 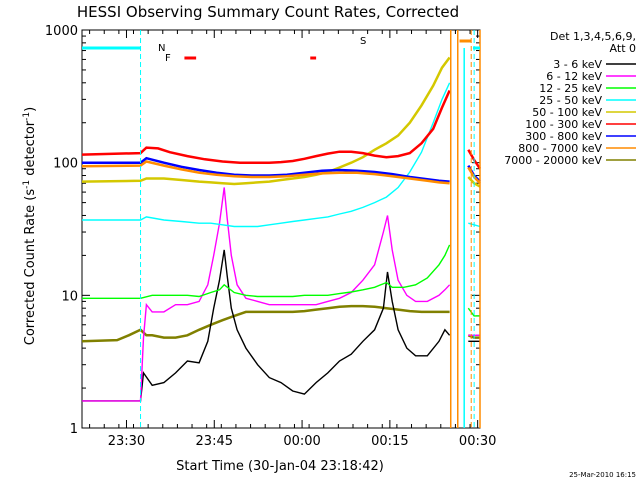 I want to click on y-tick-label: 10, so click(x=69, y=296).